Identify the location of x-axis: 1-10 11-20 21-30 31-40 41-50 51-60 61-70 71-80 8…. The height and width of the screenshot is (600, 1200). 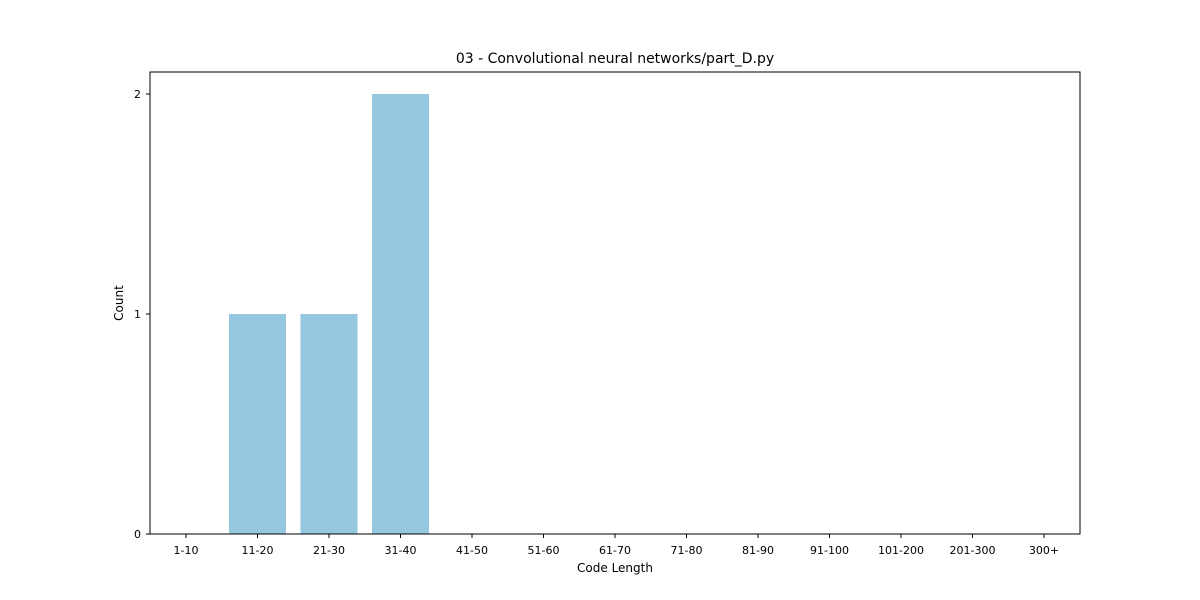
(616, 545).